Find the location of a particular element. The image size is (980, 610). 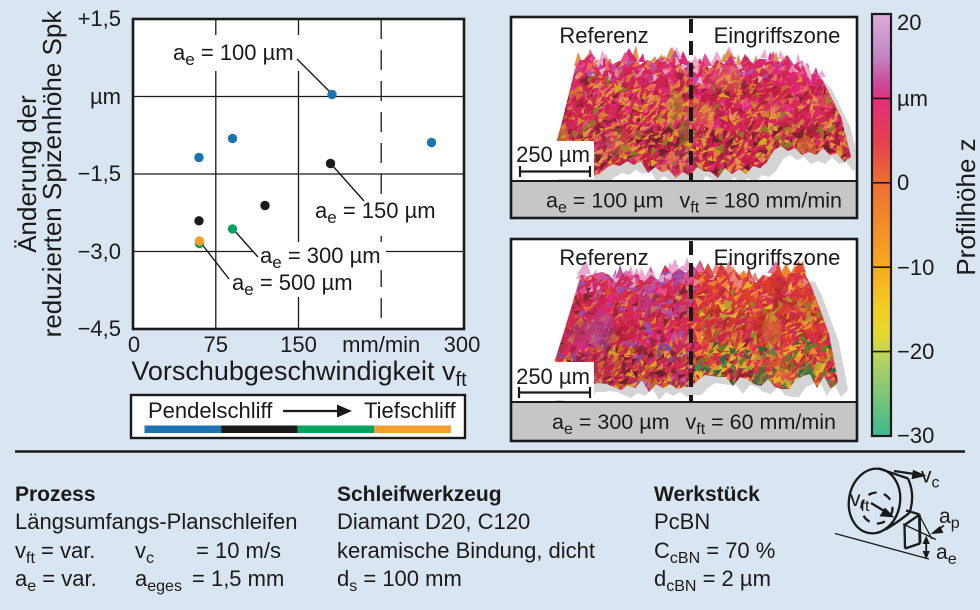

svg-text: Werkstück is located at coordinates (707, 494).